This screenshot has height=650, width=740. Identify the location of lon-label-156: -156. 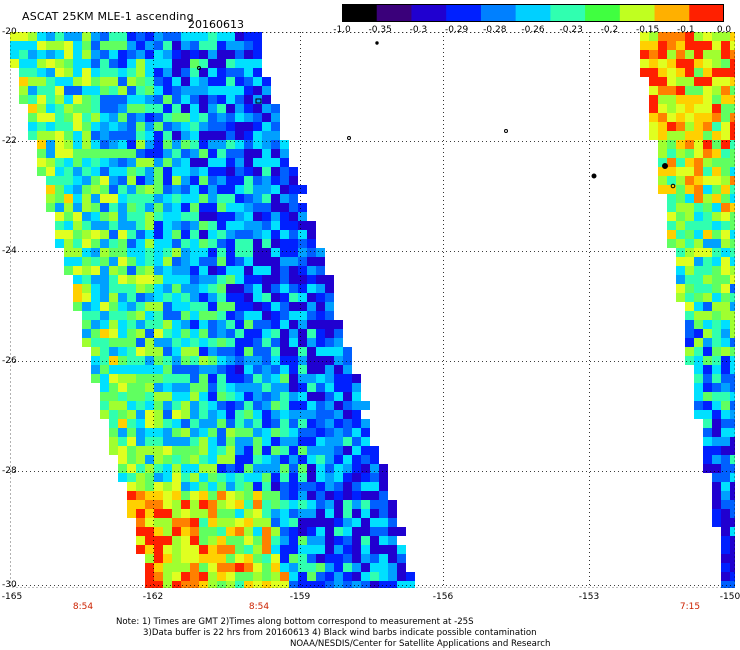
(443, 597).